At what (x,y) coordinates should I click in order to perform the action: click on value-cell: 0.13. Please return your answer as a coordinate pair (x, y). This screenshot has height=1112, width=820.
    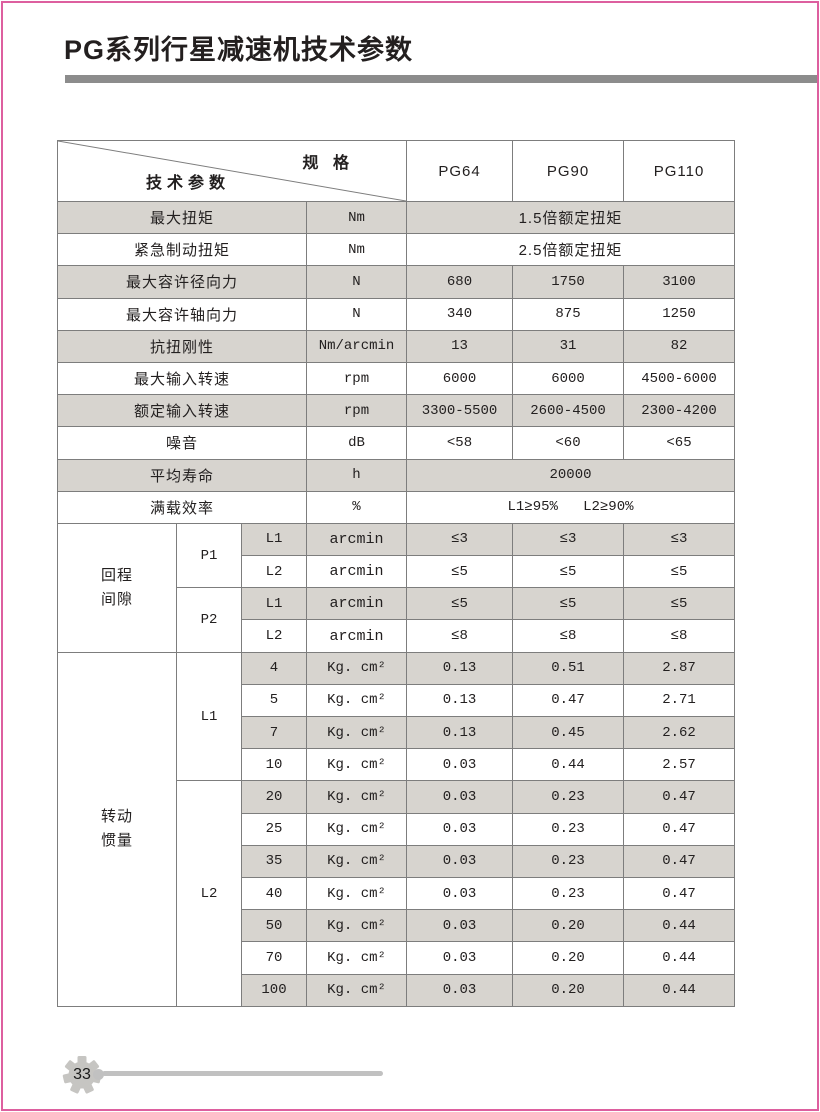
    Looking at the image, I should click on (459, 700).